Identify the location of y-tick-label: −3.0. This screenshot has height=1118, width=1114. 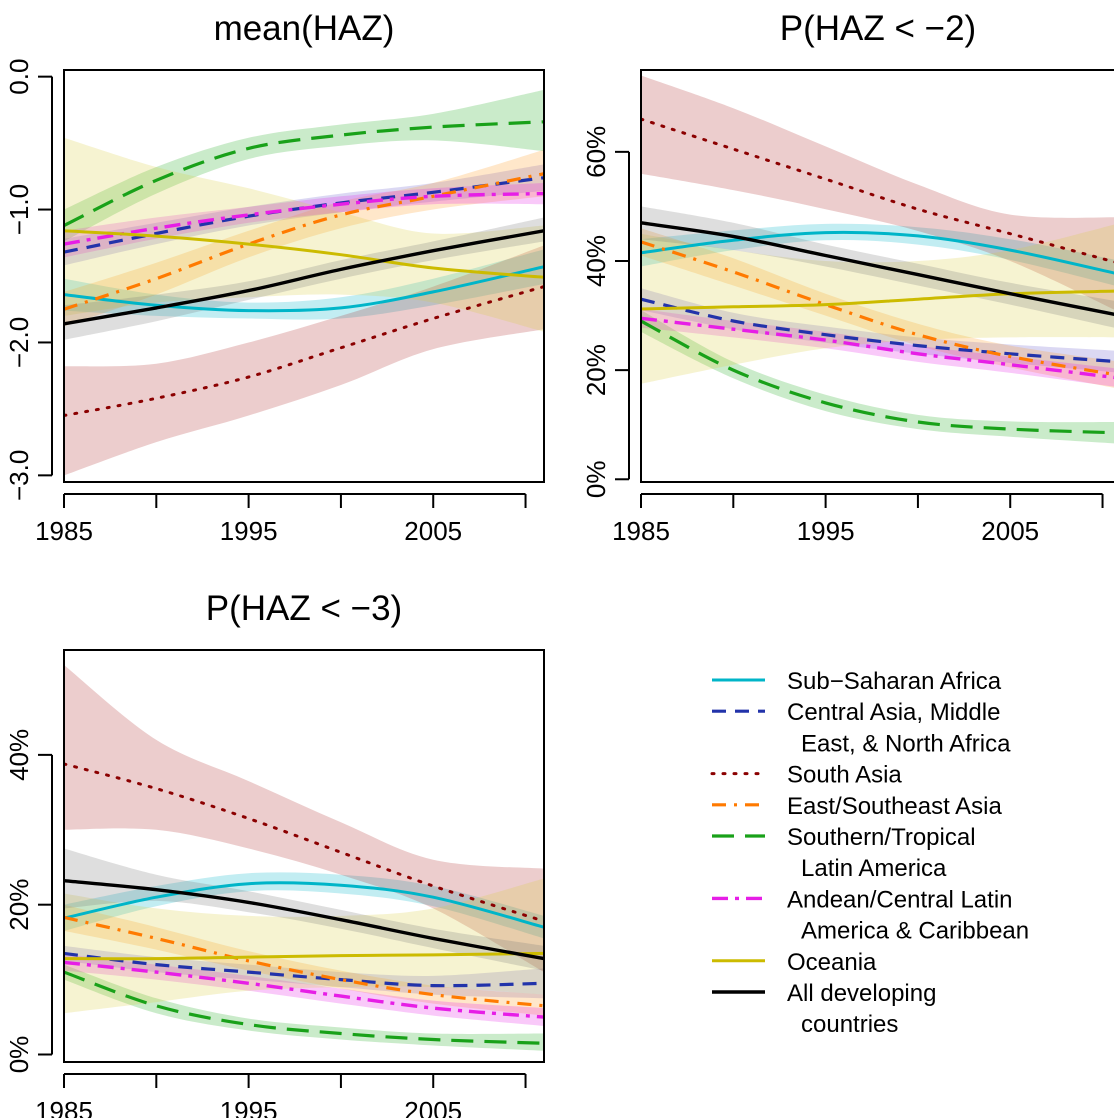
(19, 475).